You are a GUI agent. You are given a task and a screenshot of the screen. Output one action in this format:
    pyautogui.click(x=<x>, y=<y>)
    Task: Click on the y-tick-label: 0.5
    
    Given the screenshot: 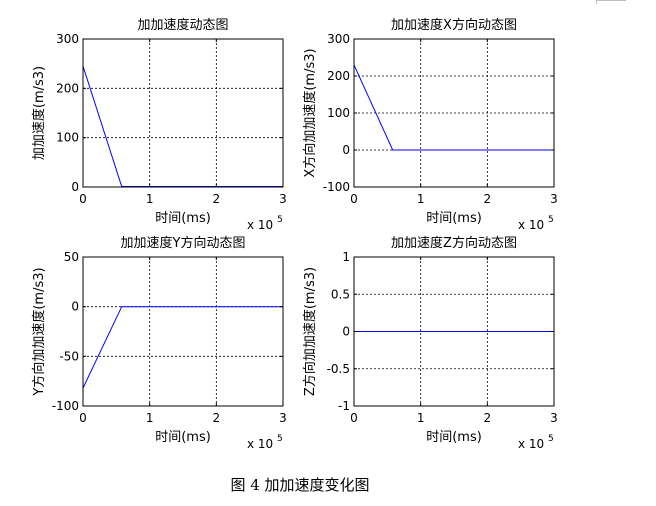 What is the action you would take?
    pyautogui.click(x=340, y=294)
    